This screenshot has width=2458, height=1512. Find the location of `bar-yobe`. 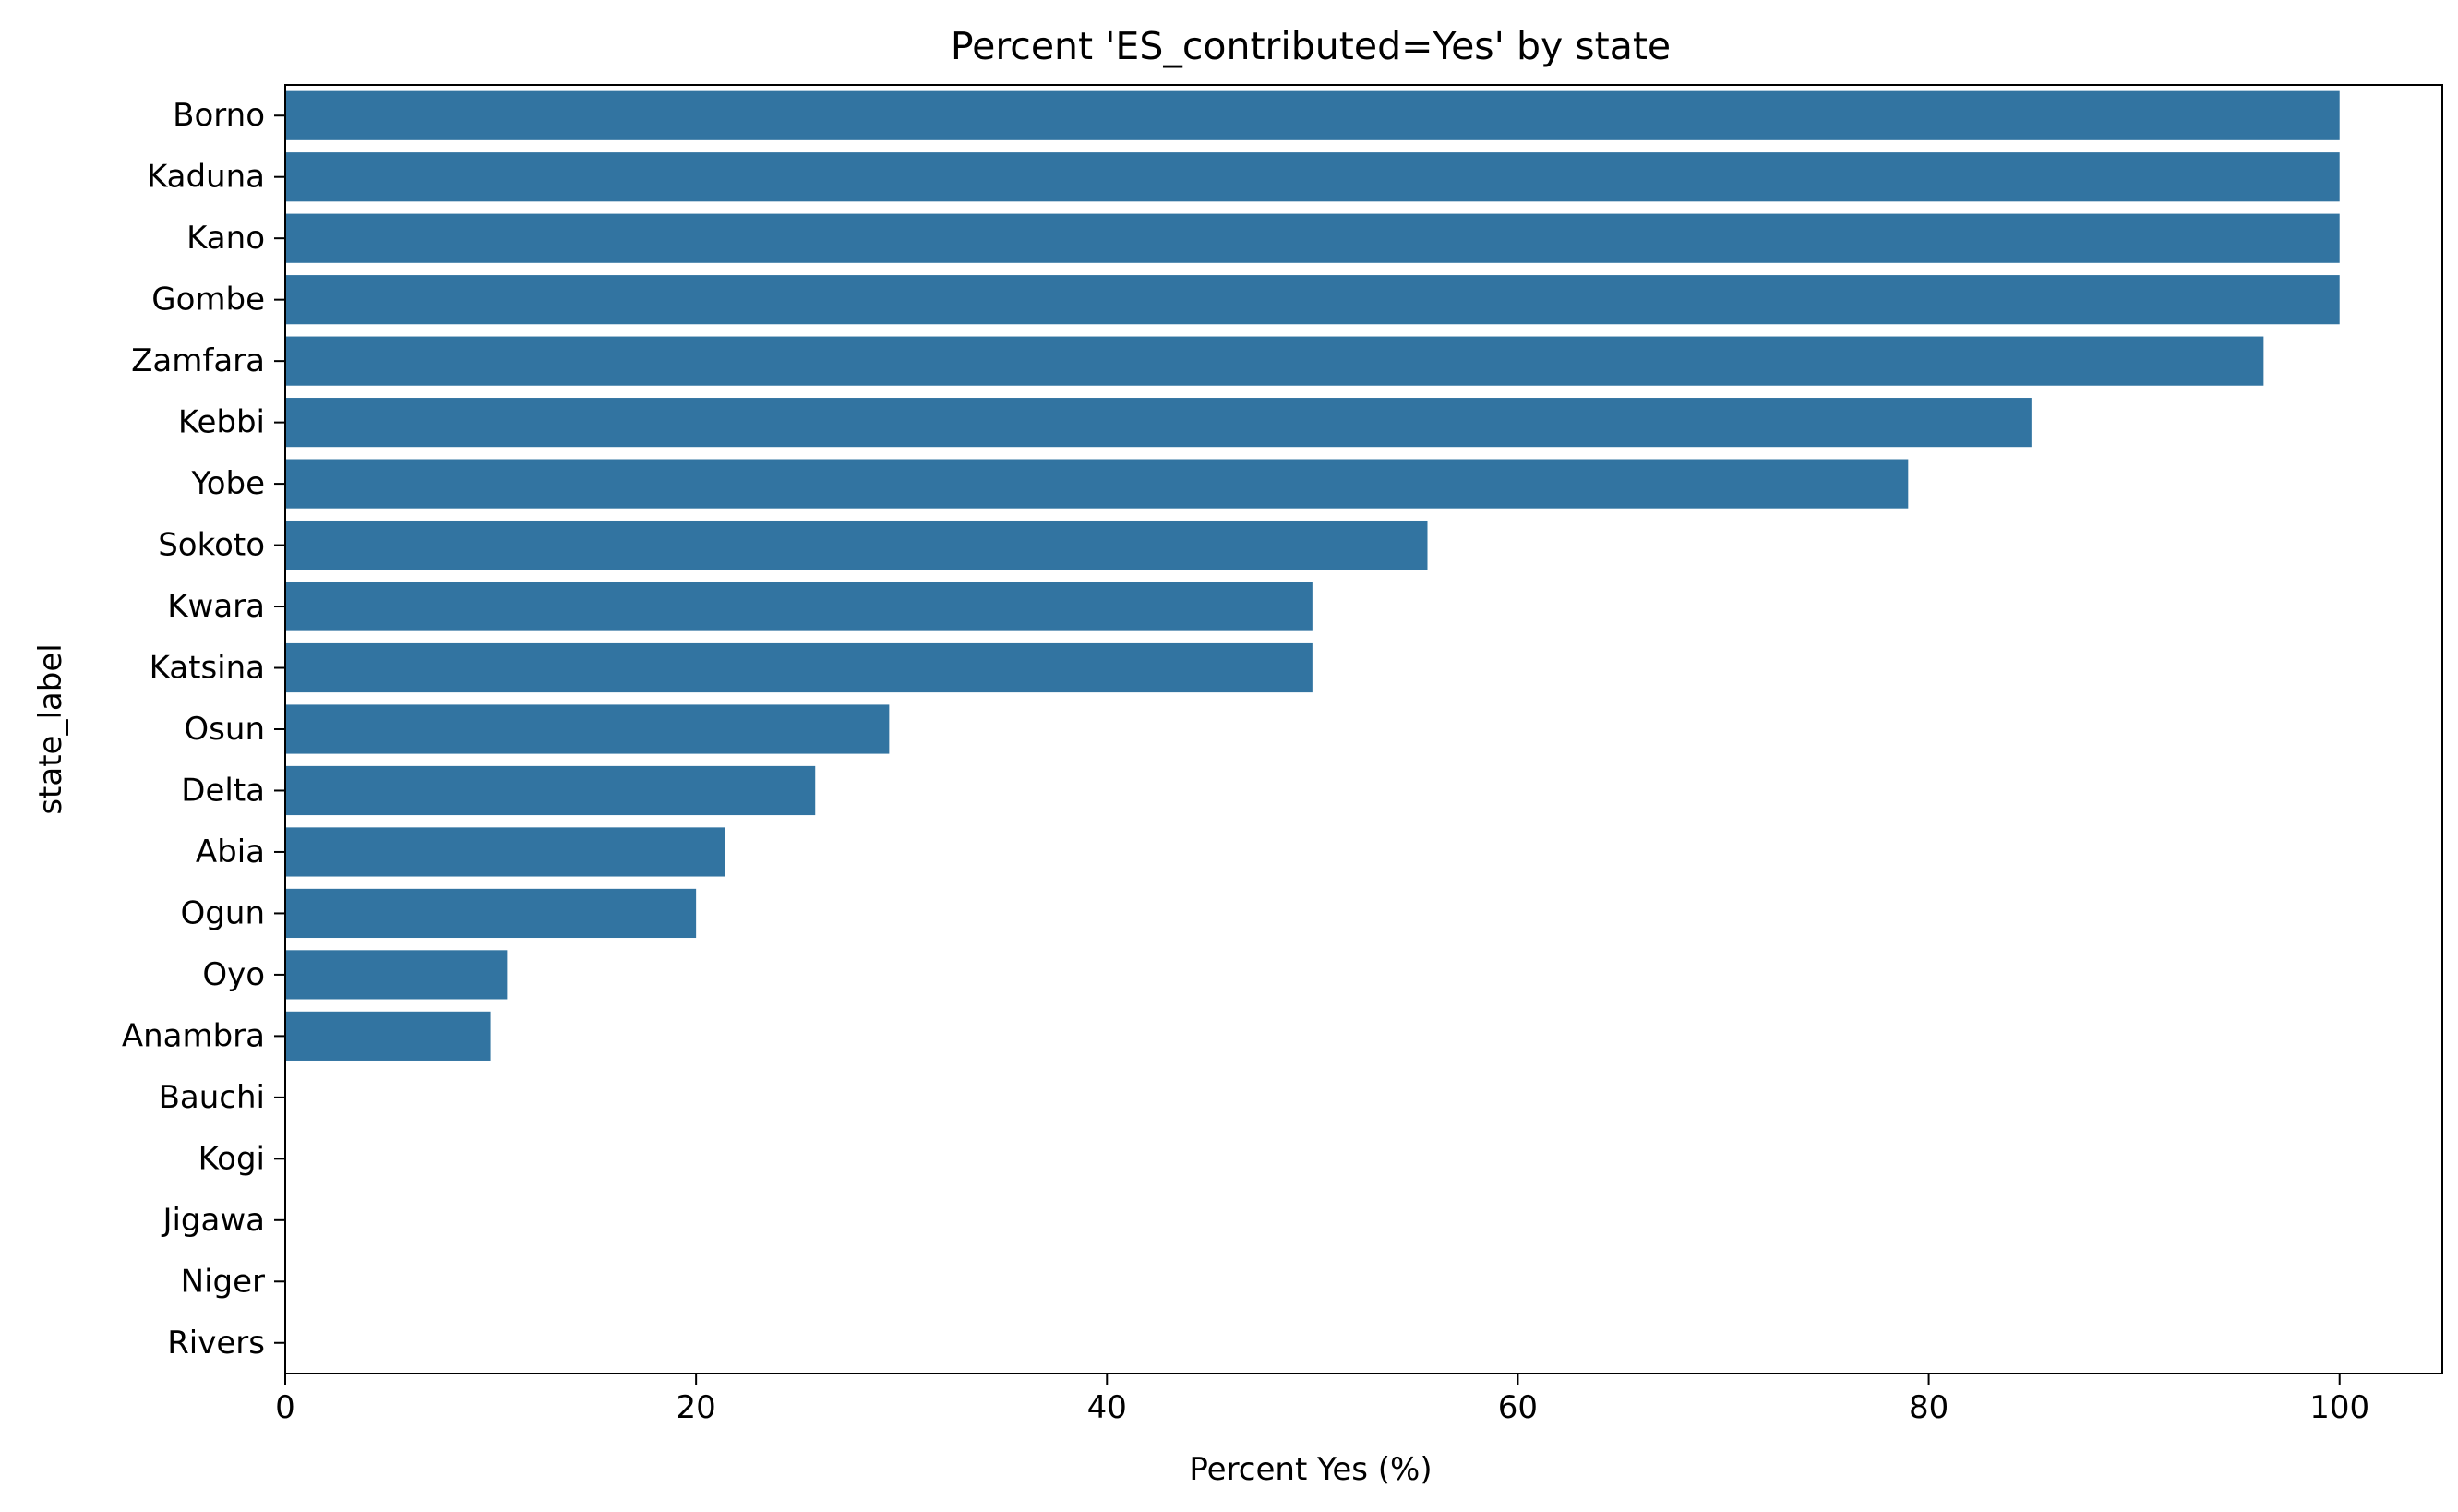

bar-yobe is located at coordinates (1097, 484).